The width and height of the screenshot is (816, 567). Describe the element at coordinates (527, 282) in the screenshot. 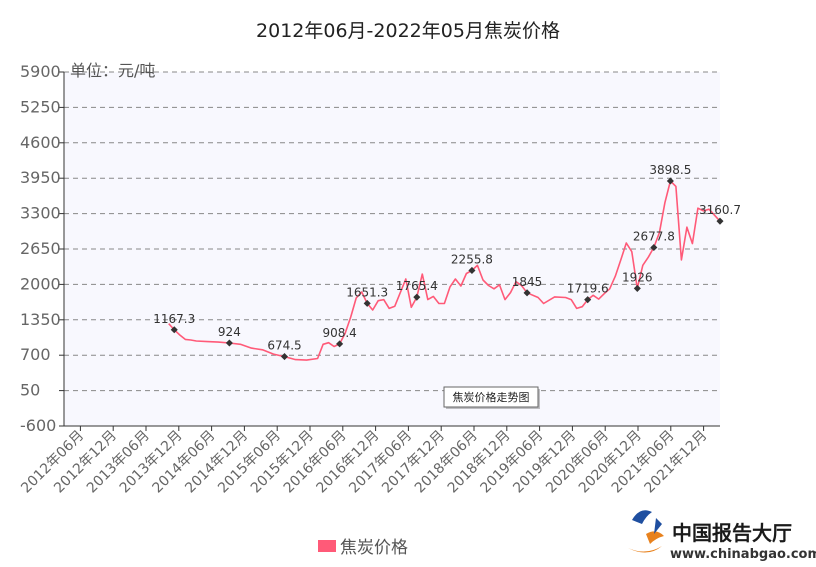

I see `data-label: 1845` at that location.